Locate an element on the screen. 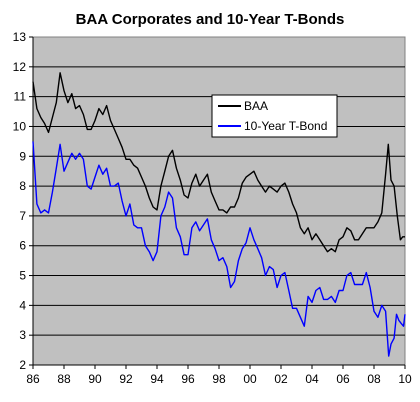 The height and width of the screenshot is (402, 420). y-tick-label-4: 6 is located at coordinates (22, 246).